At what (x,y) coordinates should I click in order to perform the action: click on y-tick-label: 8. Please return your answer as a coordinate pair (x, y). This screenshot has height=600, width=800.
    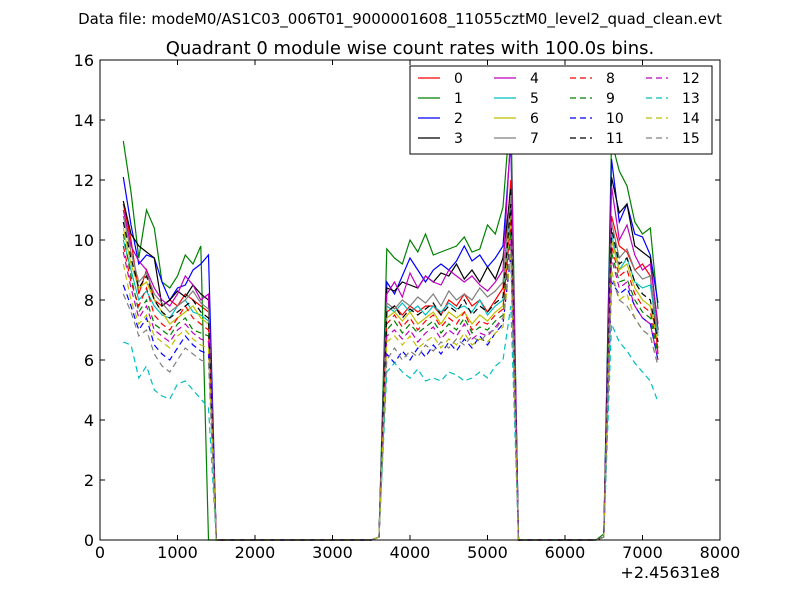
    Looking at the image, I should click on (89, 300).